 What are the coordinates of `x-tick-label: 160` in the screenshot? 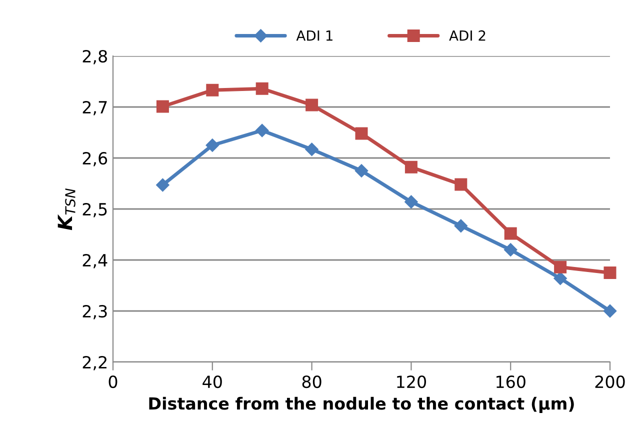 It's located at (511, 381).